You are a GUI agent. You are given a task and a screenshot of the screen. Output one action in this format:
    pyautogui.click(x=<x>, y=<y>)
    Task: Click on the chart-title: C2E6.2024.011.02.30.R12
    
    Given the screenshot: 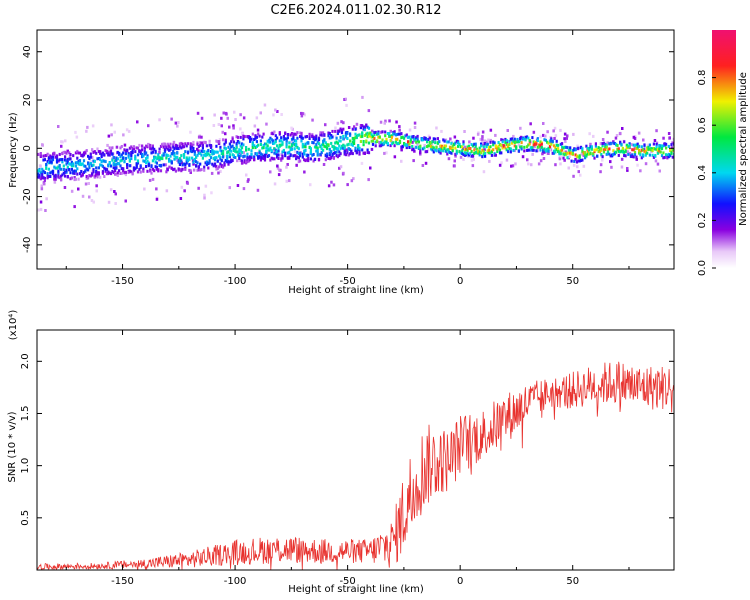 What is the action you would take?
    pyautogui.click(x=355, y=10)
    